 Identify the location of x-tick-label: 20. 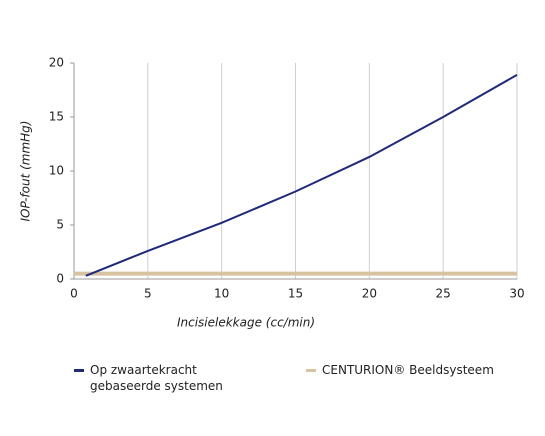
(369, 294).